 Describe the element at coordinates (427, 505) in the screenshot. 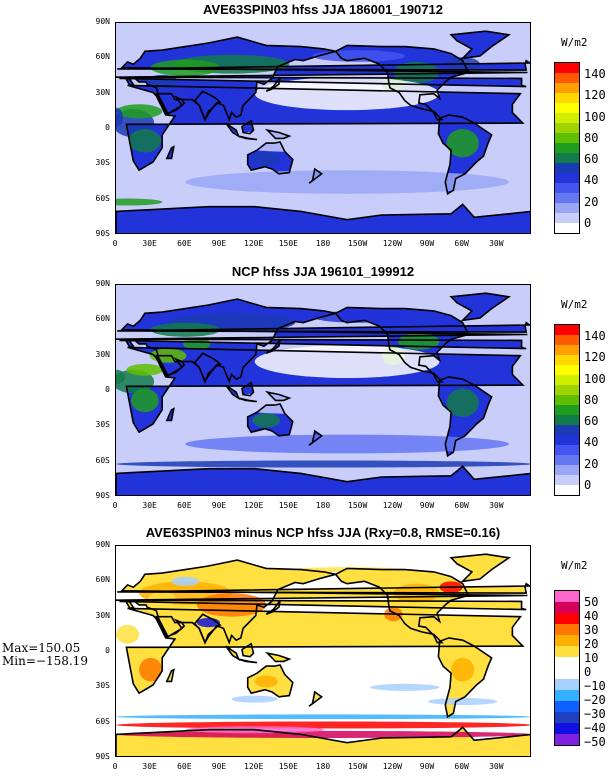

I see `lon-tick-label: 90W` at that location.